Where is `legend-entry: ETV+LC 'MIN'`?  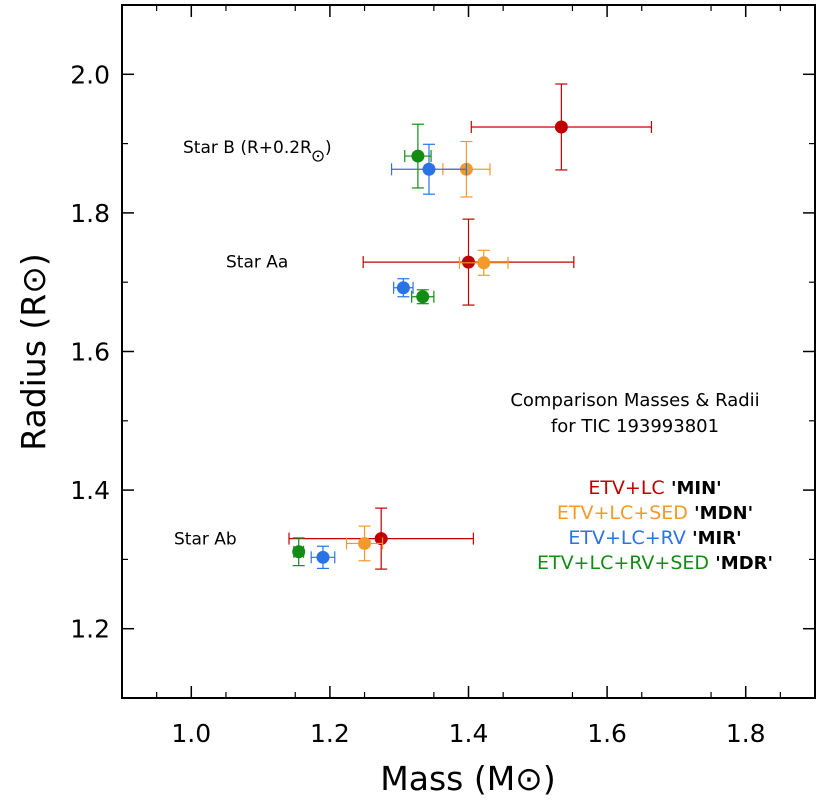 legend-entry: ETV+LC 'MIN' is located at coordinates (654, 488).